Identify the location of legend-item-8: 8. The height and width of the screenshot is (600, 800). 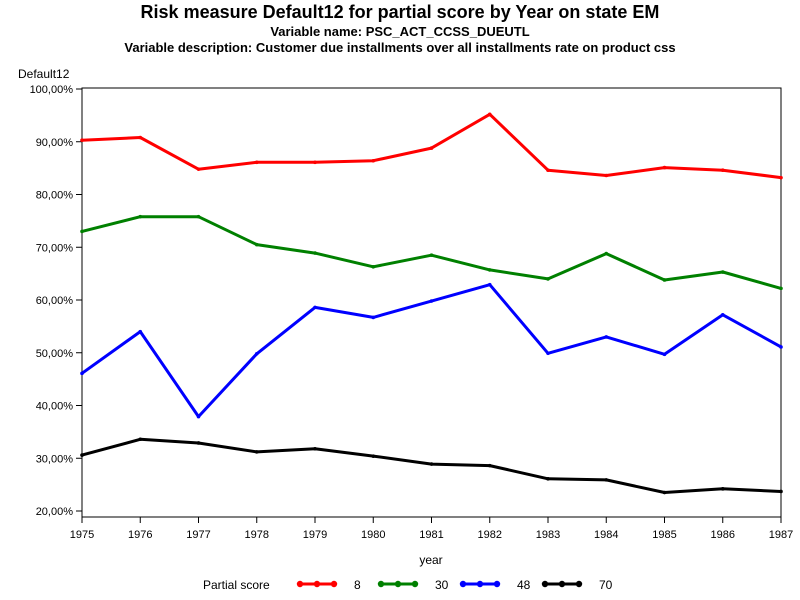
(328, 585).